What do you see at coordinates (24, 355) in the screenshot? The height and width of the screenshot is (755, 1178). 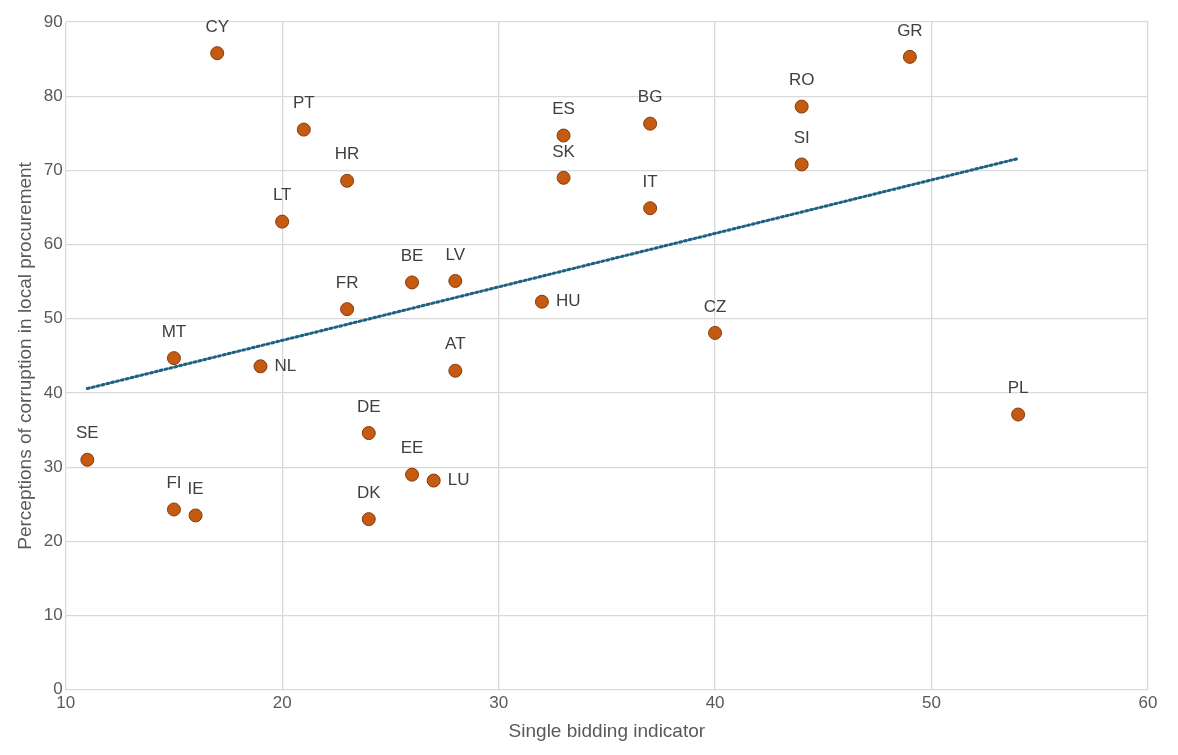 I see `y-axis-title: Perceptions of corruption in local procurement` at bounding box center [24, 355].